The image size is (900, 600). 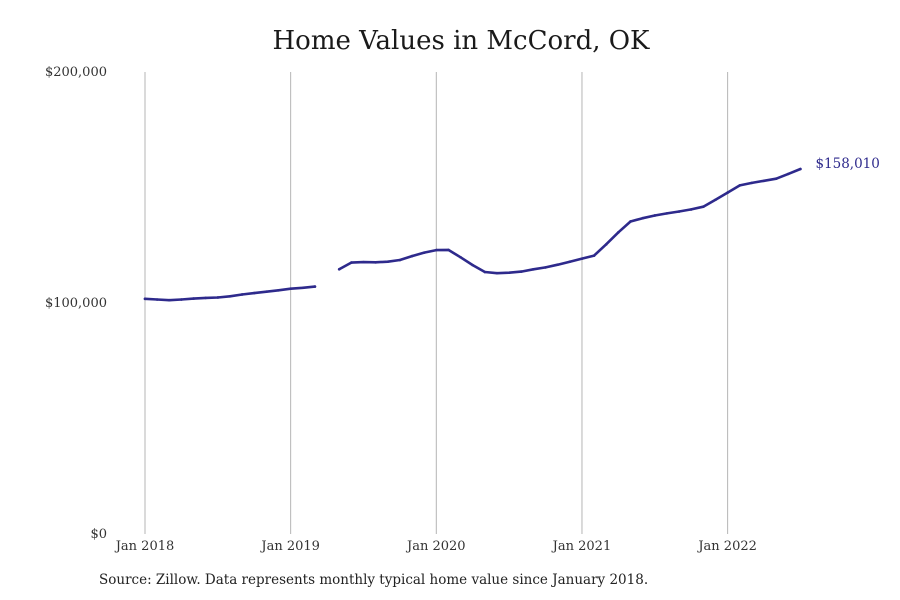 What do you see at coordinates (289, 546) in the screenshot?
I see `x-tick-label: Jan 2019` at bounding box center [289, 546].